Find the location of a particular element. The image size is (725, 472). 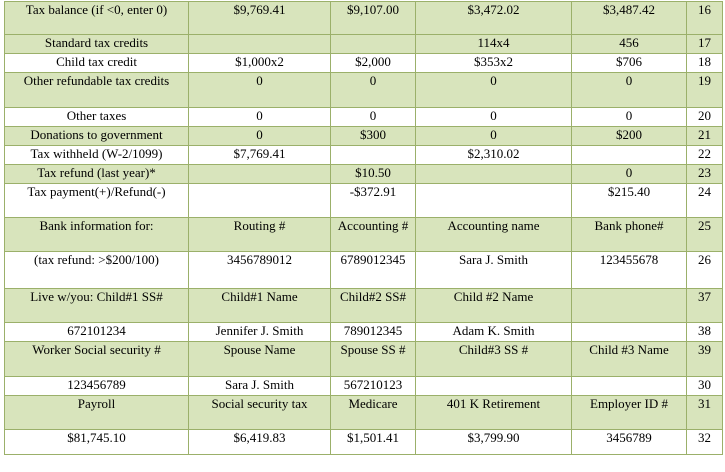

line-number-cell: 31 is located at coordinates (704, 412).